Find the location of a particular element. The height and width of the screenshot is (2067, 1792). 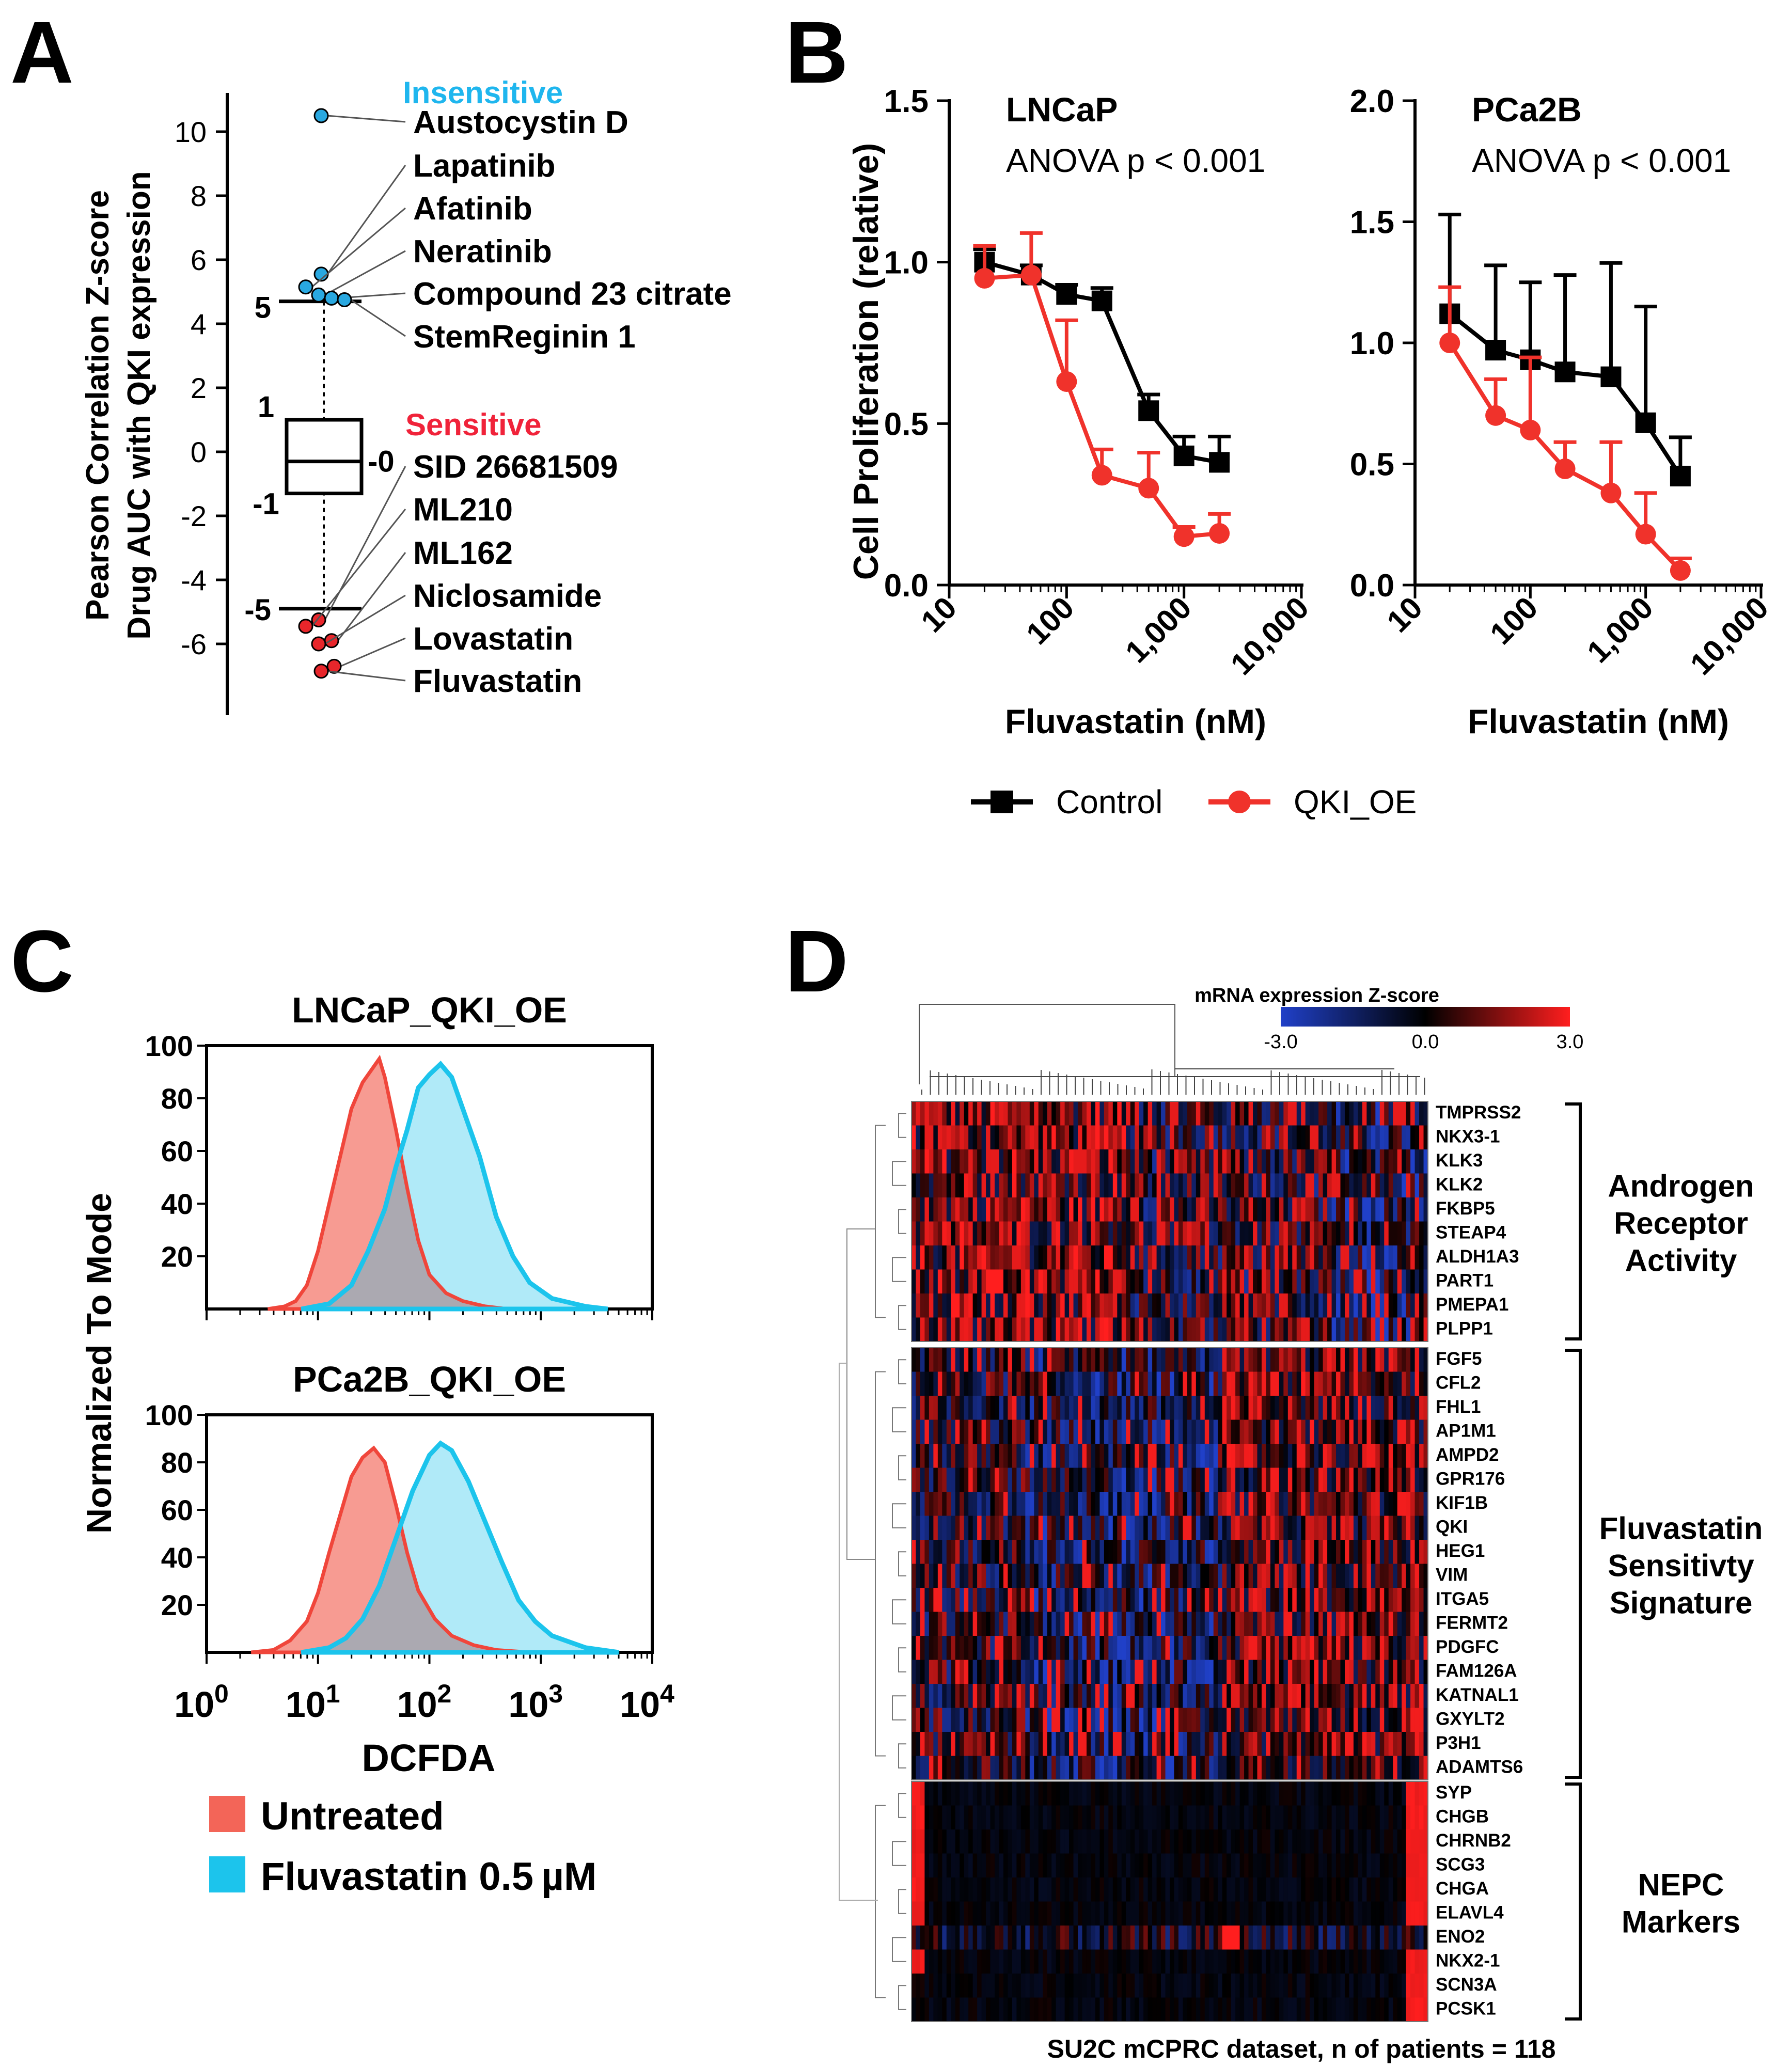

heatmap-row is located at coordinates (1169, 1137).